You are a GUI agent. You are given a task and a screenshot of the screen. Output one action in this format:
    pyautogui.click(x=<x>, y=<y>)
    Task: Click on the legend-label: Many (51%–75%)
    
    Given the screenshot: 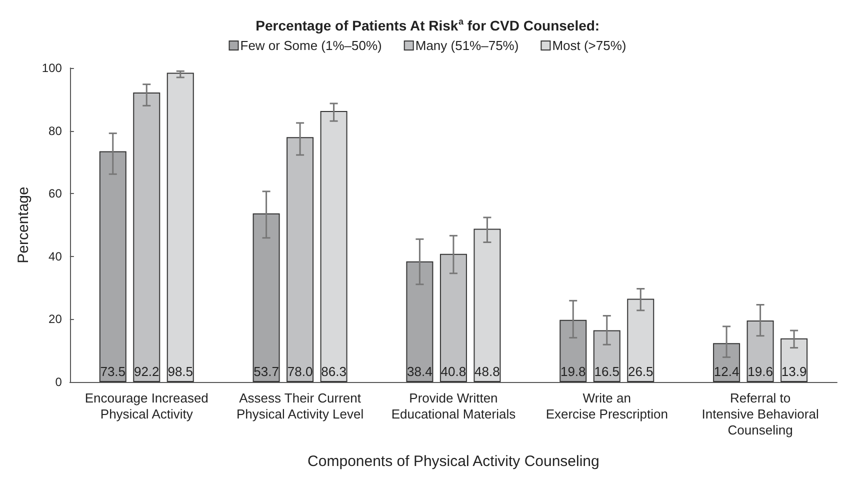 What is the action you would take?
    pyautogui.click(x=467, y=45)
    